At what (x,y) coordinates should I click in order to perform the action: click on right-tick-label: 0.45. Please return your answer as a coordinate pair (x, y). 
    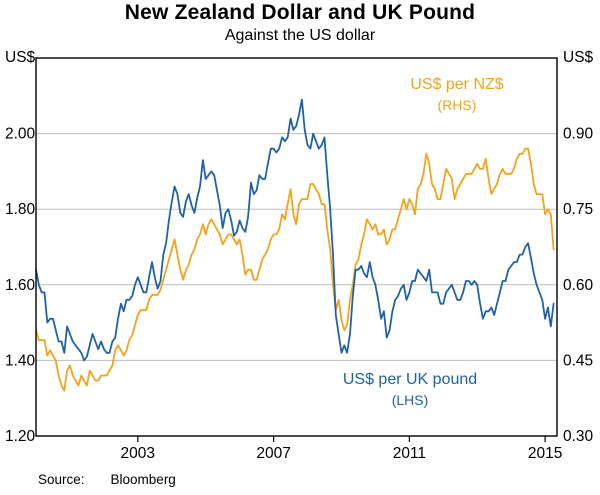
    Looking at the image, I should click on (578, 360).